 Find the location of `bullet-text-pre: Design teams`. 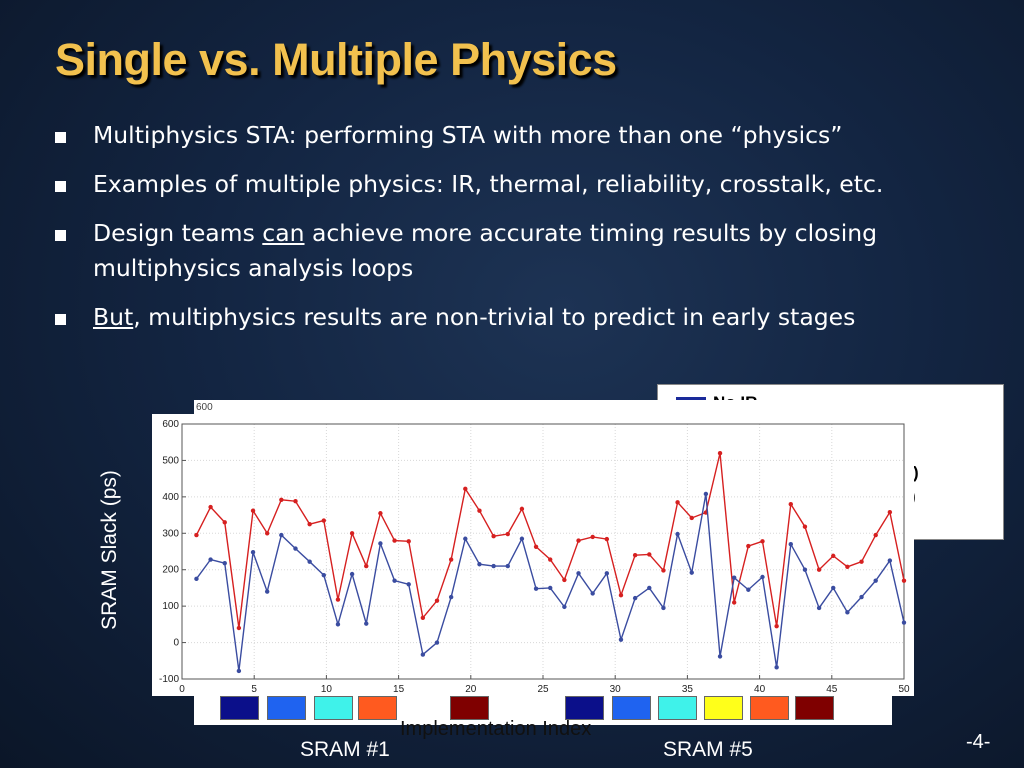

bullet-text-pre: Design teams is located at coordinates (178, 233).